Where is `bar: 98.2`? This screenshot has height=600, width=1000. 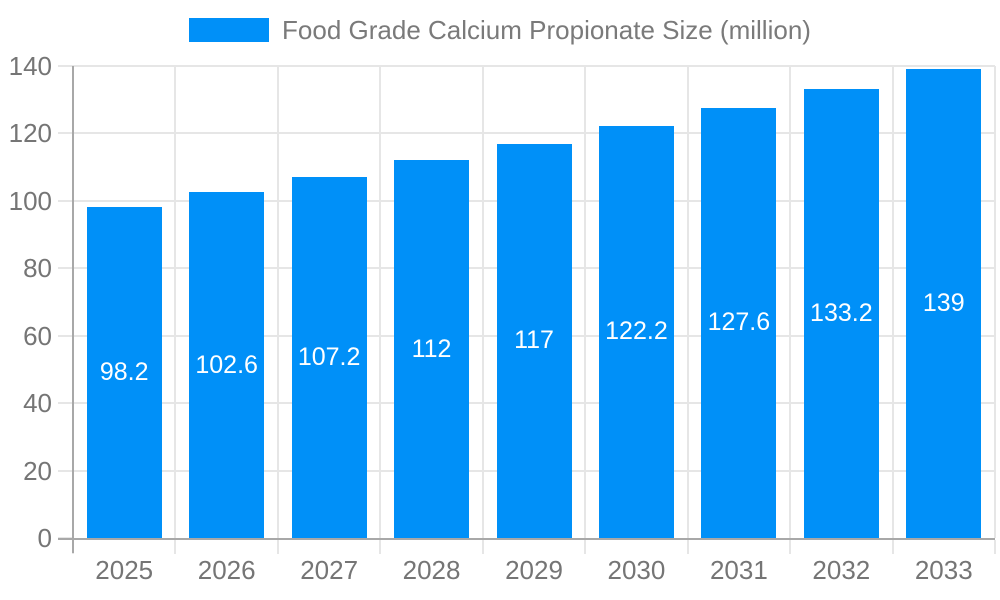
bar: 98.2 is located at coordinates (124, 372).